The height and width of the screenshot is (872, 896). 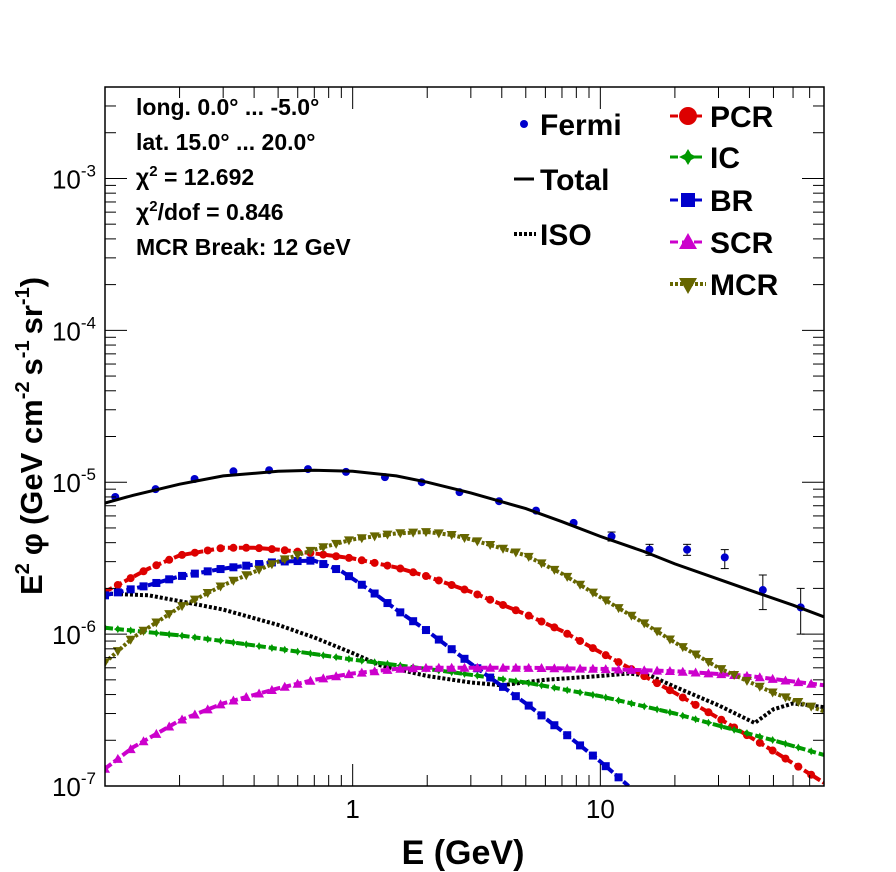 What do you see at coordinates (688, 157) in the screenshot?
I see `legend-marker-ic` at bounding box center [688, 157].